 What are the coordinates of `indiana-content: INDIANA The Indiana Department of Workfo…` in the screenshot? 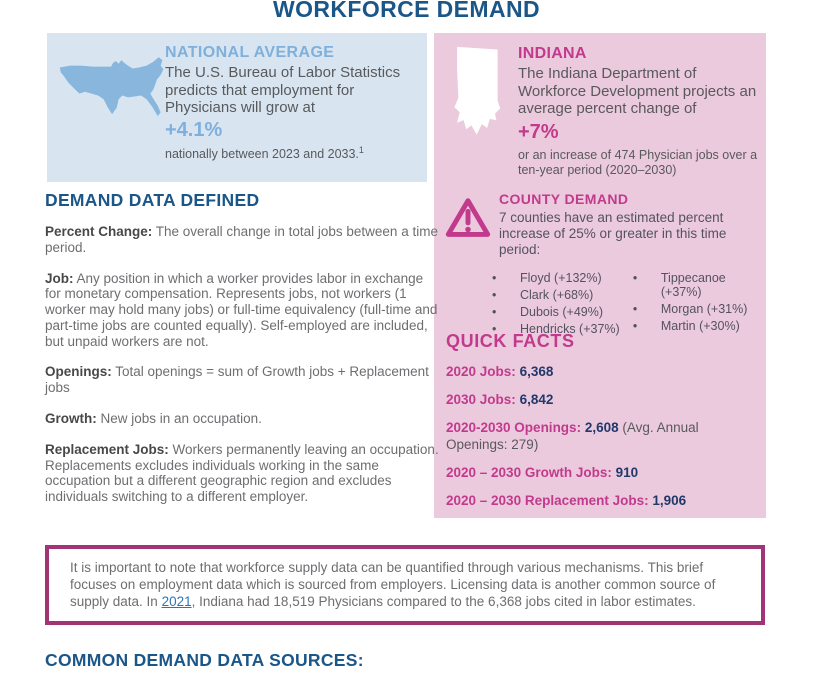 It's located at (638, 112).